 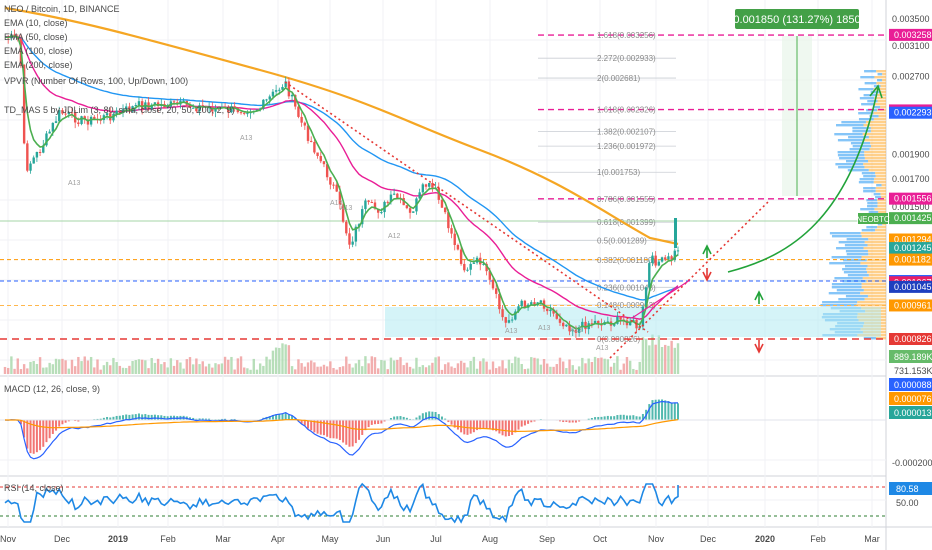 What do you see at coordinates (96, 81) in the screenshot?
I see `legend-vpvr: VPVR (Number Of Rows, 100, Up/Down, 100)` at bounding box center [96, 81].